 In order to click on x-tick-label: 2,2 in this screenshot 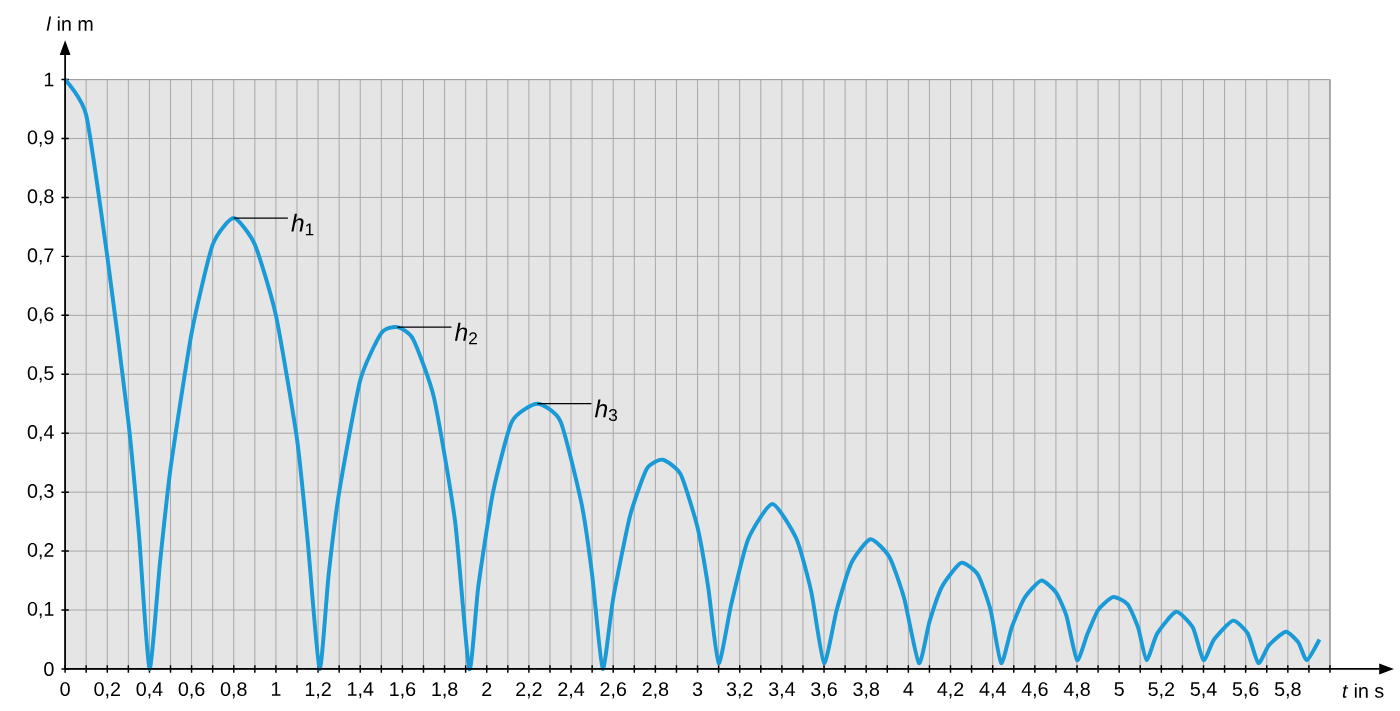, I will do `click(529, 690)`.